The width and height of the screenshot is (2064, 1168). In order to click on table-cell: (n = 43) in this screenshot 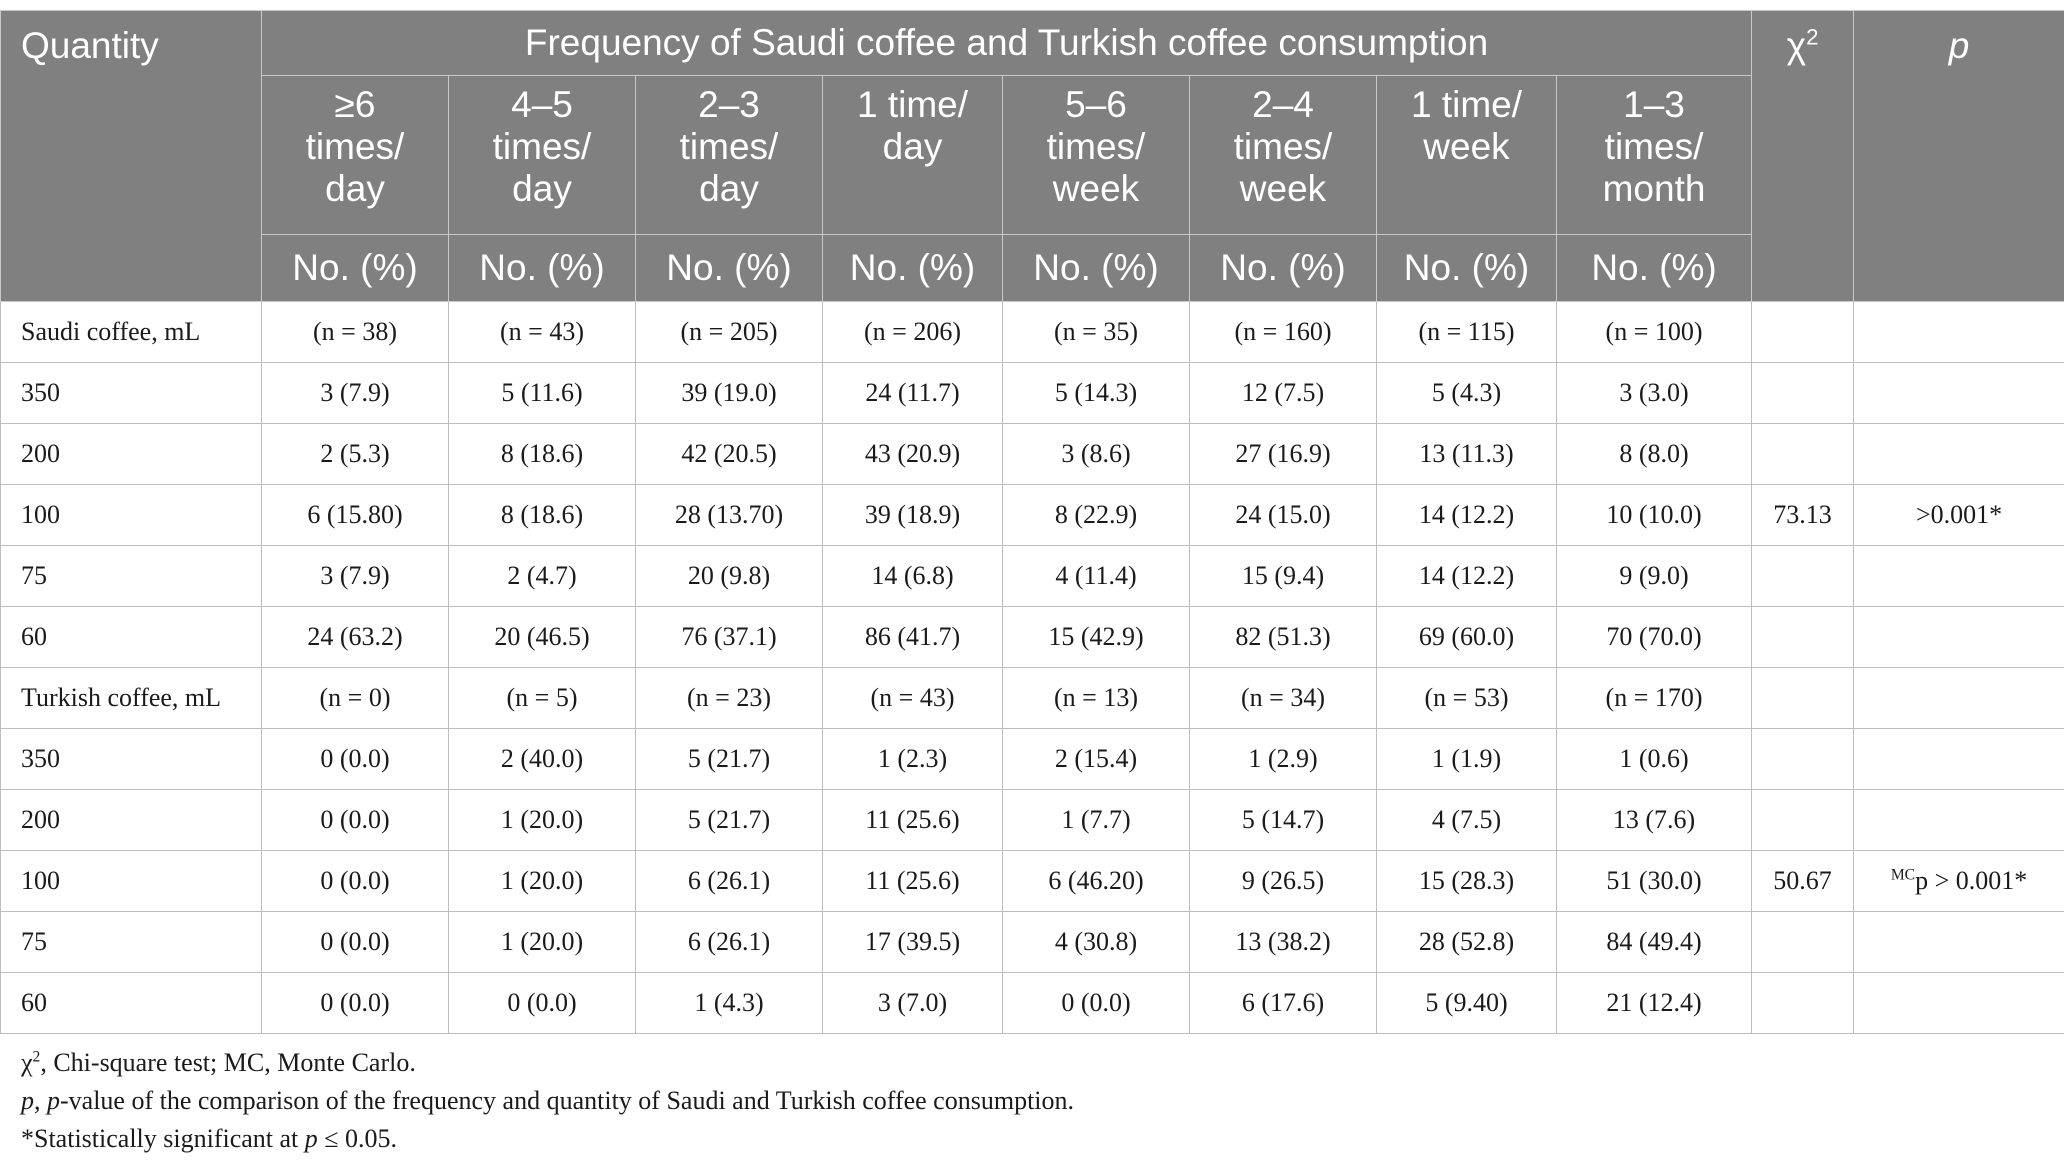, I will do `click(912, 698)`.